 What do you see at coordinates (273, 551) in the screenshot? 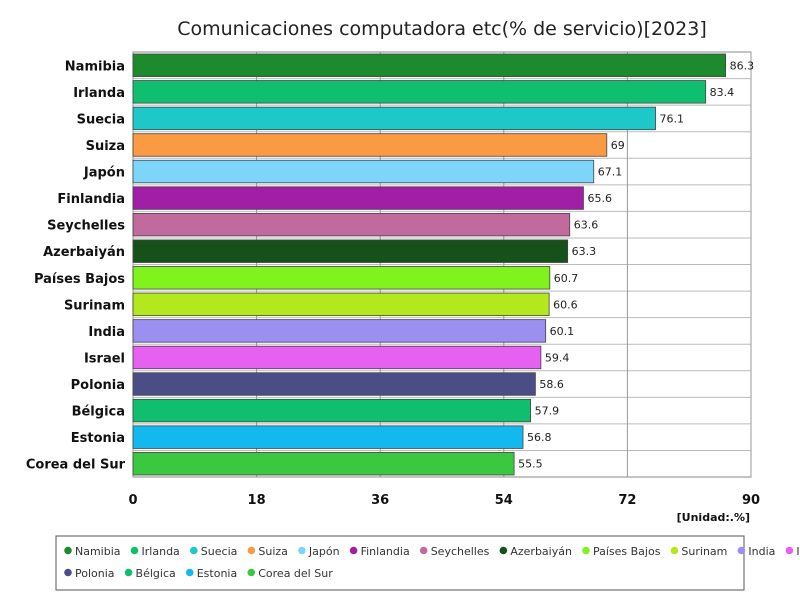
I see `legend-label: Suiza` at bounding box center [273, 551].